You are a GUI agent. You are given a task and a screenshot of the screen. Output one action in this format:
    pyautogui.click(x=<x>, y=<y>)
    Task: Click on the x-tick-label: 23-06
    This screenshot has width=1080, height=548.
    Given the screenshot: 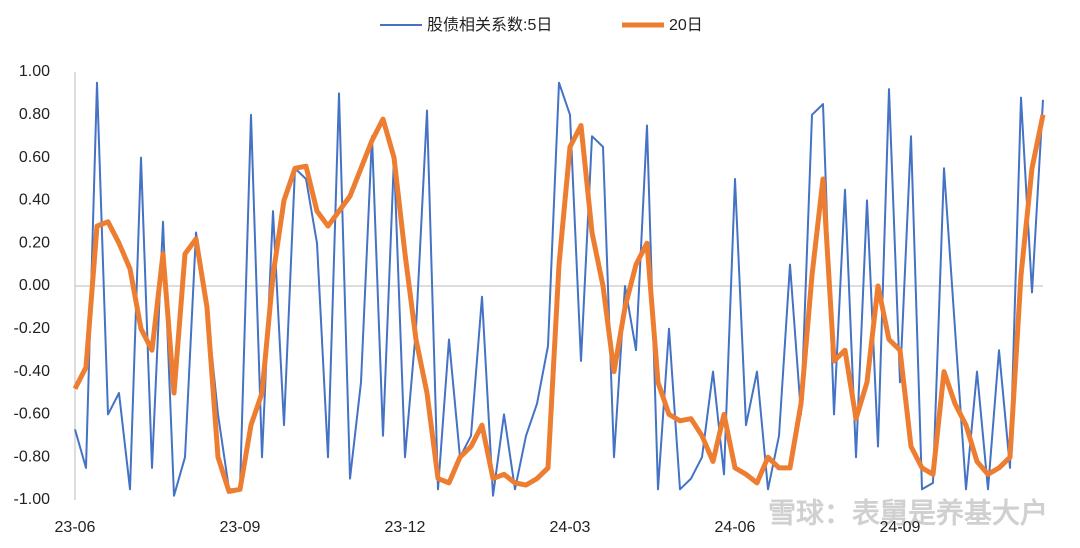 What is the action you would take?
    pyautogui.click(x=75, y=527)
    